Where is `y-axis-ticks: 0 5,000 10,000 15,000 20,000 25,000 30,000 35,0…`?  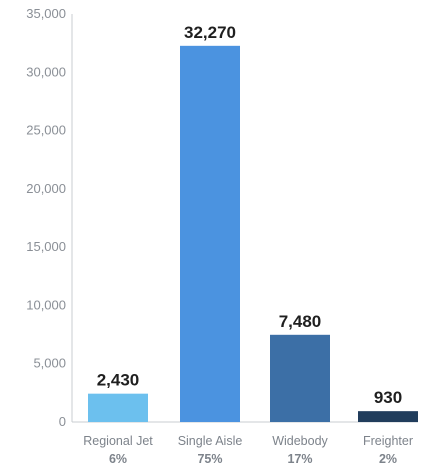 y-axis-ticks: 0 5,000 10,000 15,000 20,000 25,000 30,000 35,0… is located at coordinates (46, 217).